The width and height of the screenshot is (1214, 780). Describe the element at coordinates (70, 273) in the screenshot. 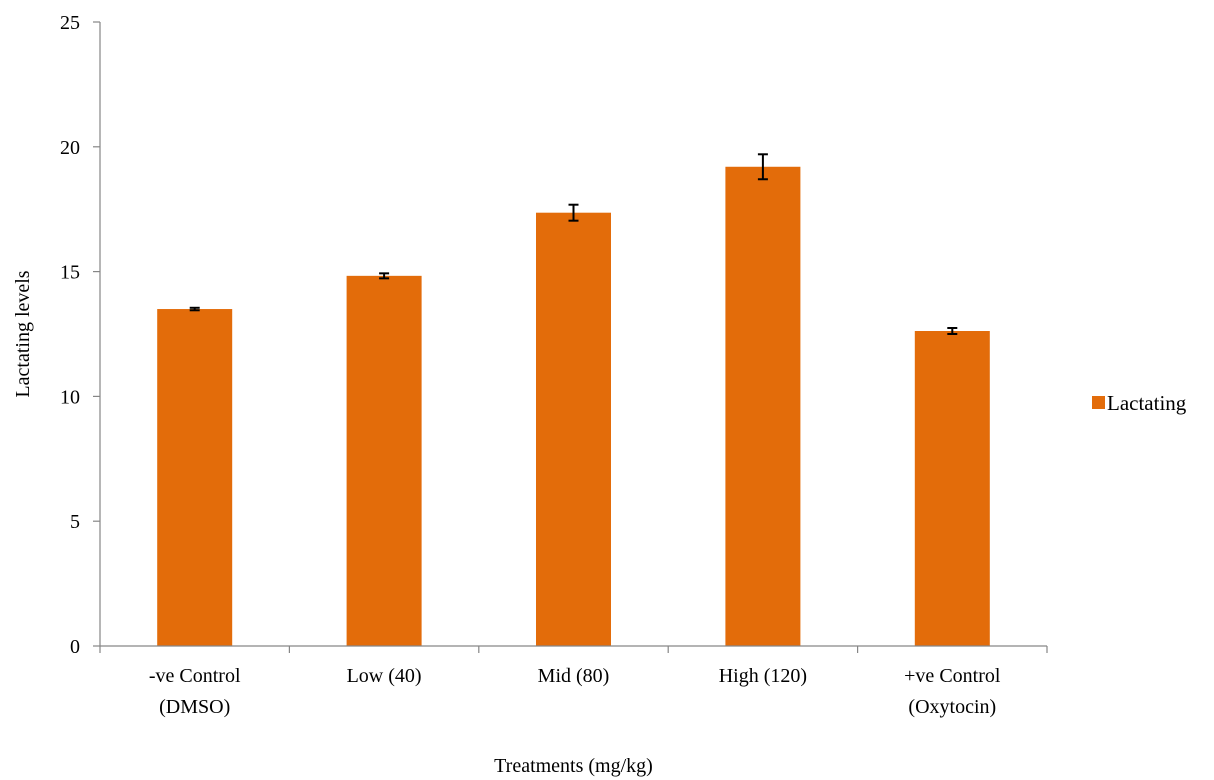

I see `y-tick-label: 15` at that location.